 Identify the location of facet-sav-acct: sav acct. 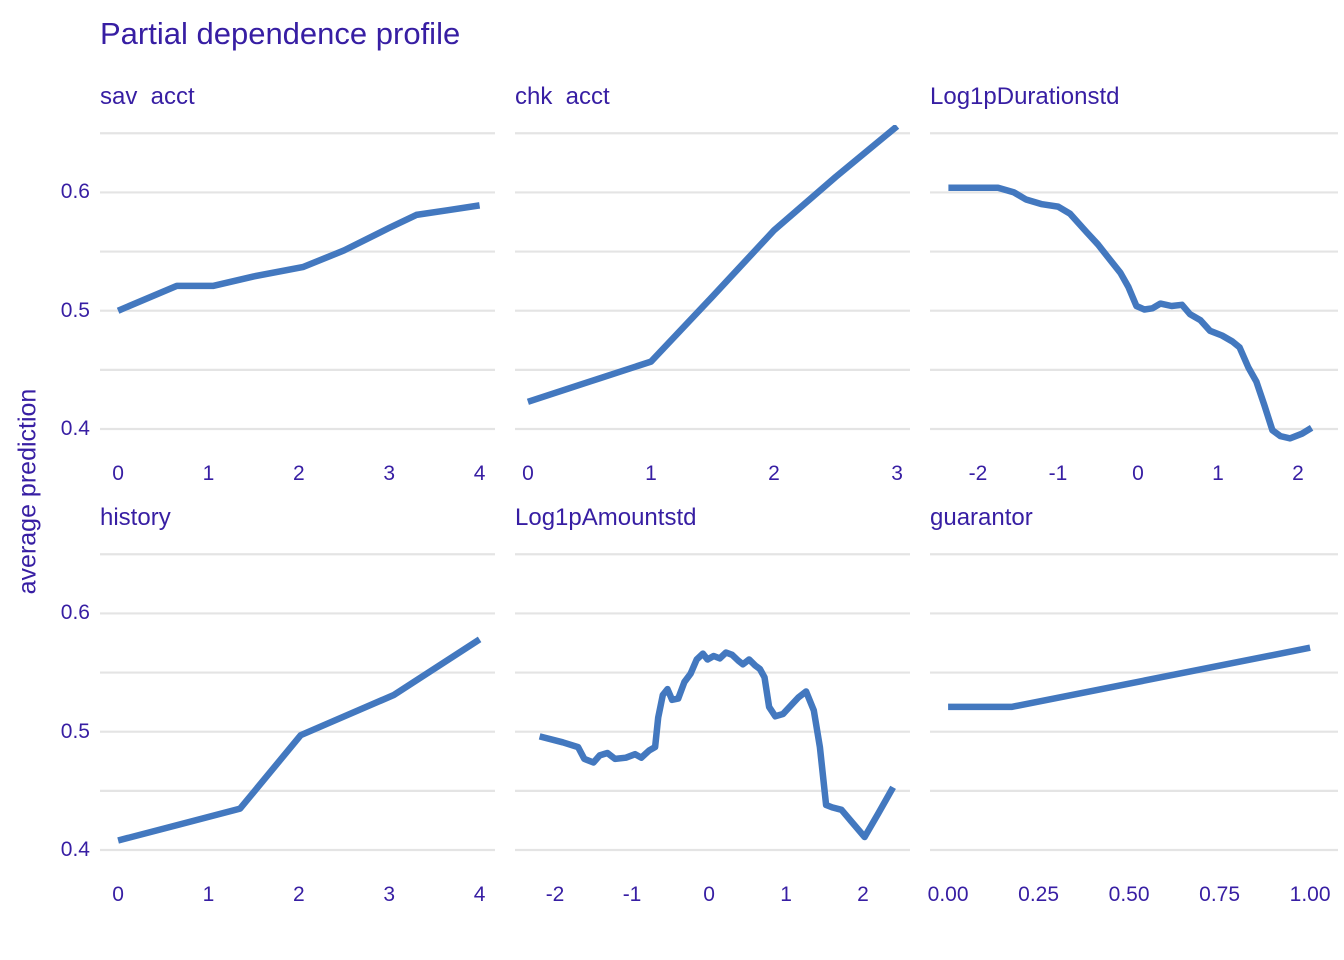
(297, 269).